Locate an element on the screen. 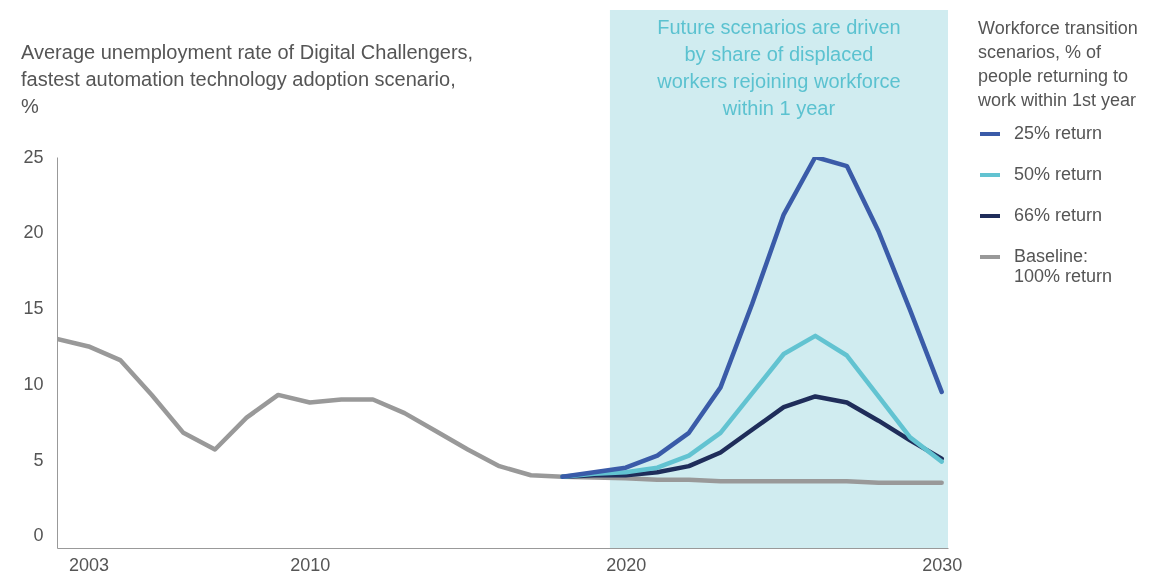 This screenshot has width=1167, height=576. y-axis-title: Average unemployment rate of Digital Challengers, fastest automation technology adoption scenario, % is located at coordinates (247, 79).